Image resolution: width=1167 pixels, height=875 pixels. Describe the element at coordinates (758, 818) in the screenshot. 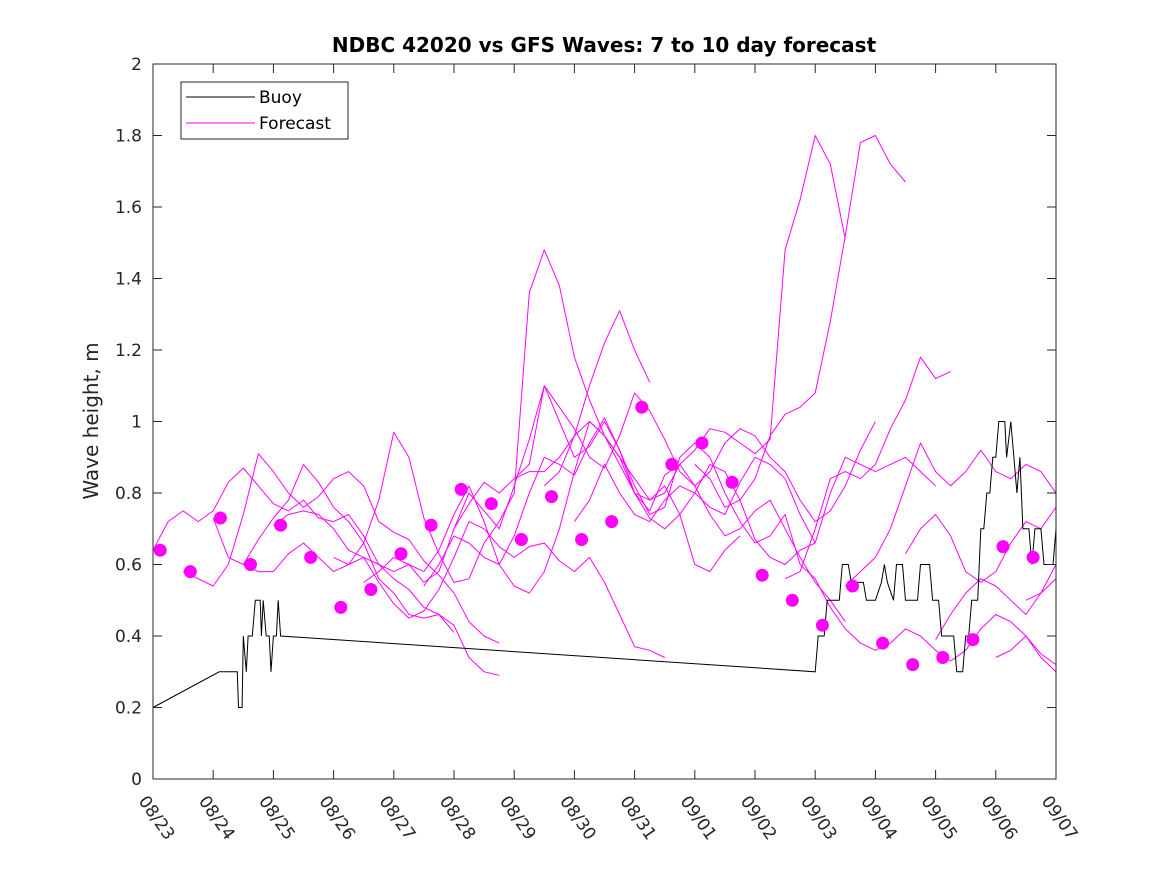

I see `x-tick-label: 09/02` at that location.